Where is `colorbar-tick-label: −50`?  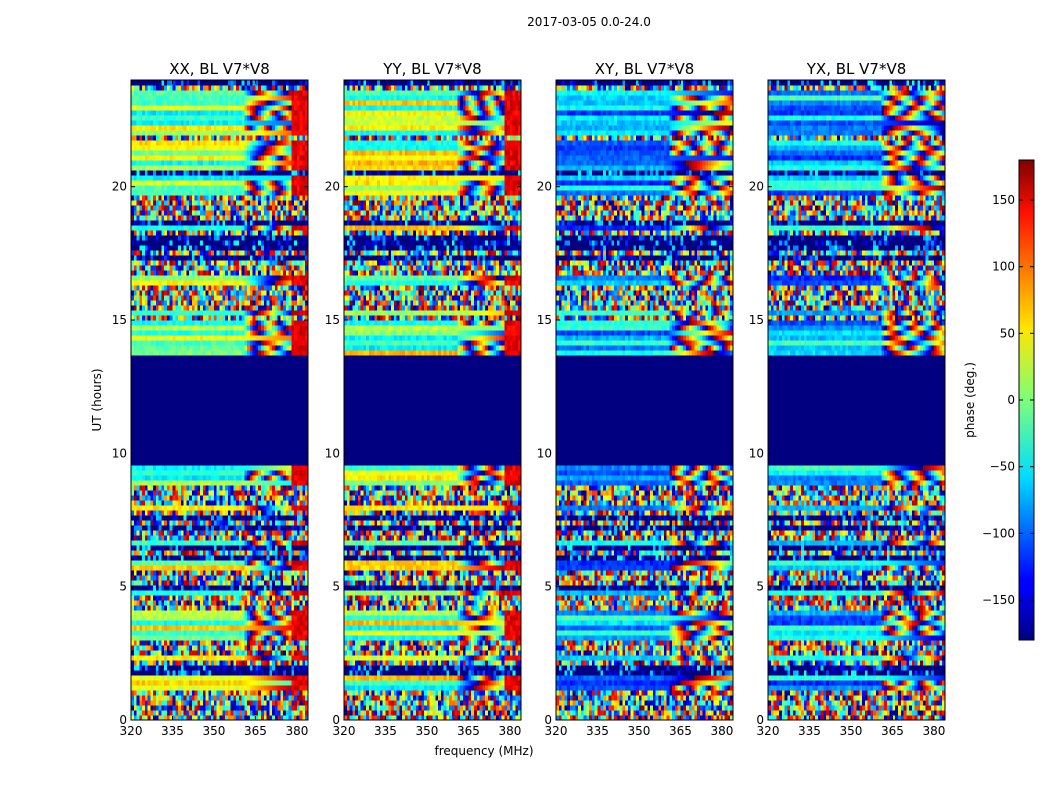
colorbar-tick-label: −50 is located at coordinates (1002, 467).